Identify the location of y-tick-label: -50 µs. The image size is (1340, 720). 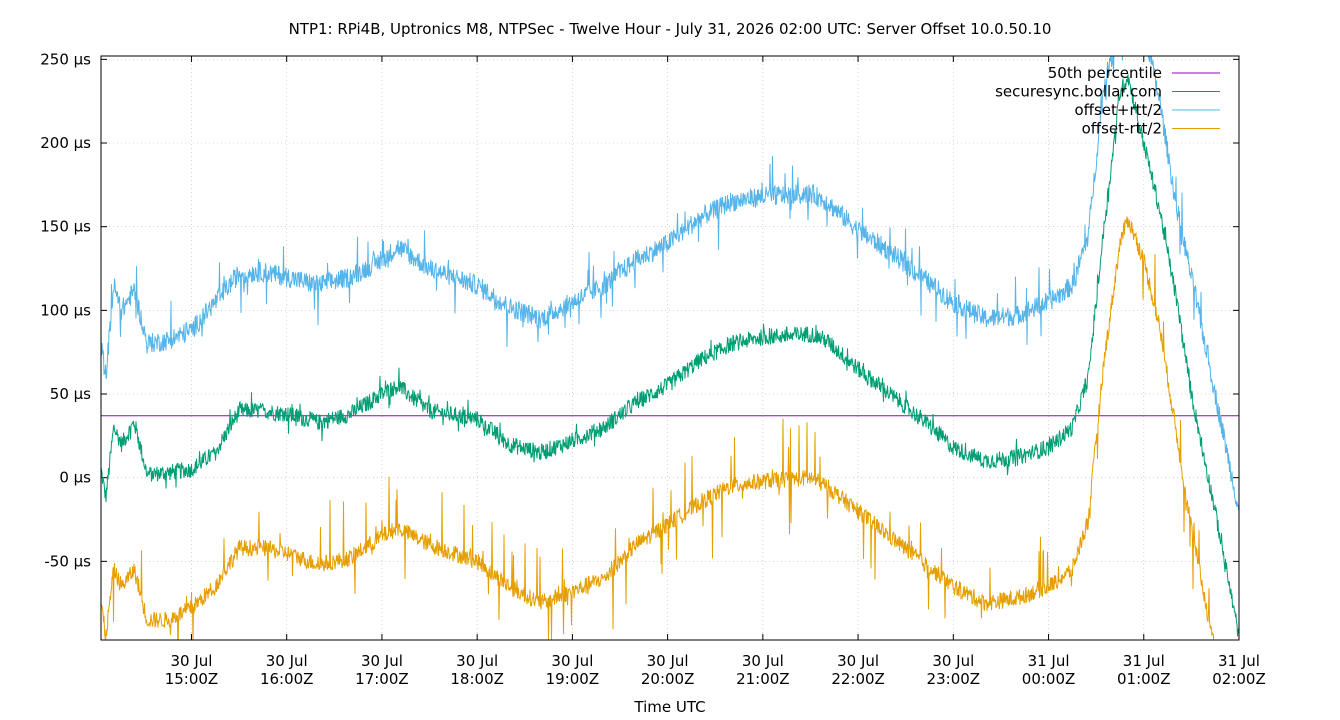
(67, 561).